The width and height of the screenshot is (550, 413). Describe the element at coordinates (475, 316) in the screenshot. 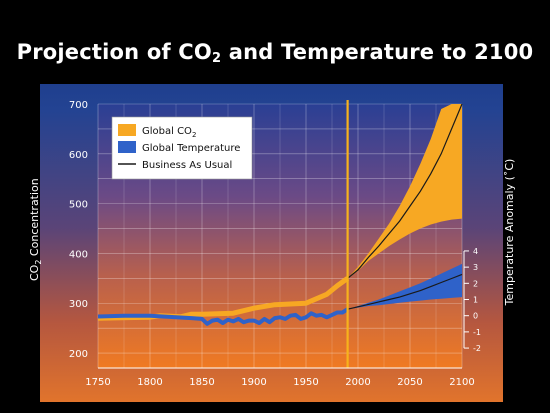

I see `y-right-tick-label-0: 0` at that location.